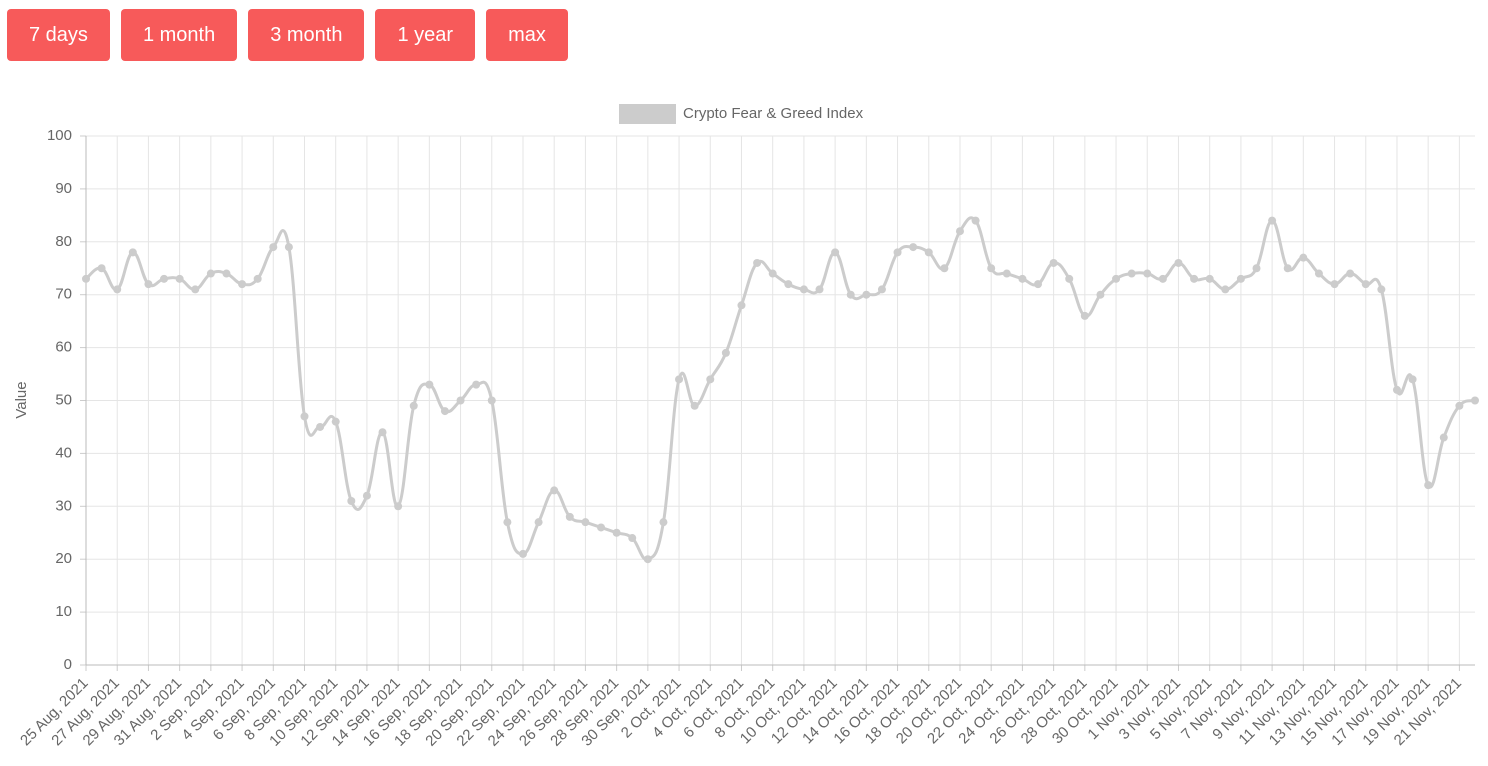 The height and width of the screenshot is (766, 1488). What do you see at coordinates (63, 558) in the screenshot?
I see `y-tick-label: 20` at bounding box center [63, 558].